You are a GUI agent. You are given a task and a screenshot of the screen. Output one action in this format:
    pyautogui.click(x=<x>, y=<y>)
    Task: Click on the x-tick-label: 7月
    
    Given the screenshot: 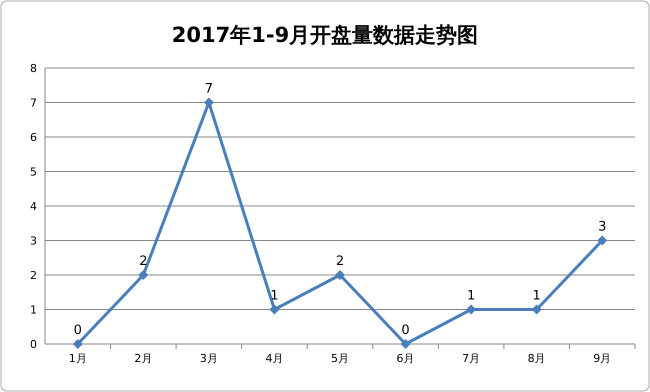 What is the action you would take?
    pyautogui.click(x=471, y=358)
    